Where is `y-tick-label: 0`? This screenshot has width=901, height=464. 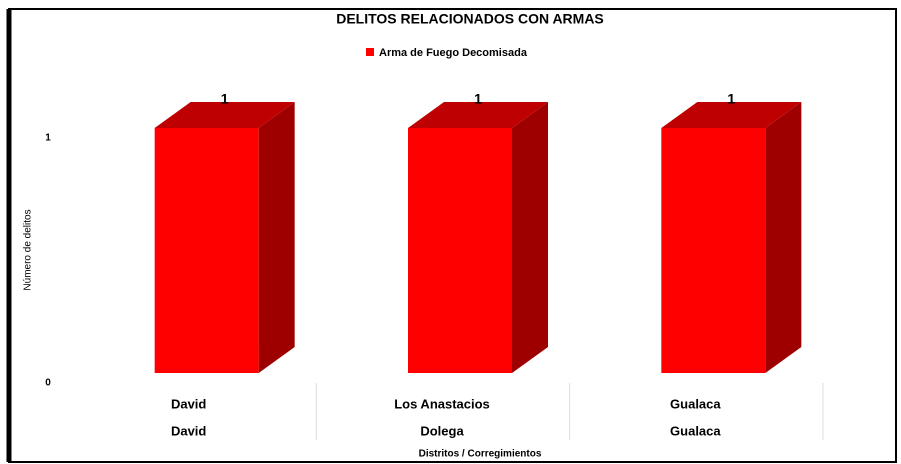 y-tick-label: 0 is located at coordinates (48, 383).